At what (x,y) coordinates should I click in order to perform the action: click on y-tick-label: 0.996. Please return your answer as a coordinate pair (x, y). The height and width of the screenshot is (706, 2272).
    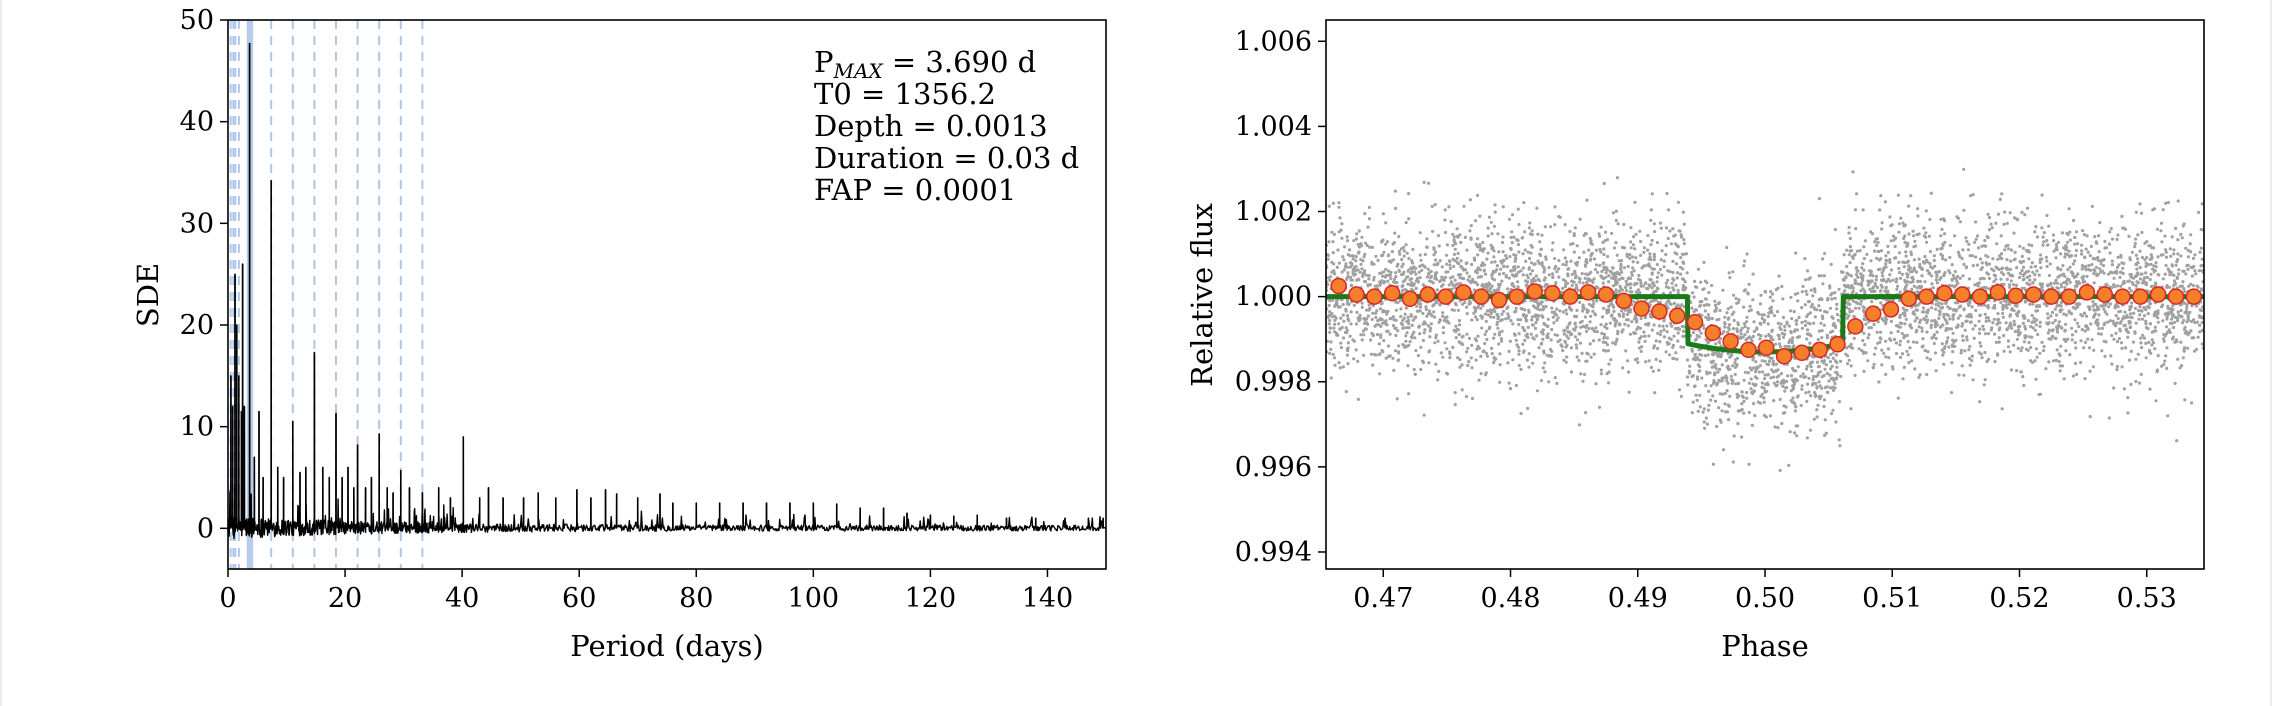
    Looking at the image, I should click on (1273, 467).